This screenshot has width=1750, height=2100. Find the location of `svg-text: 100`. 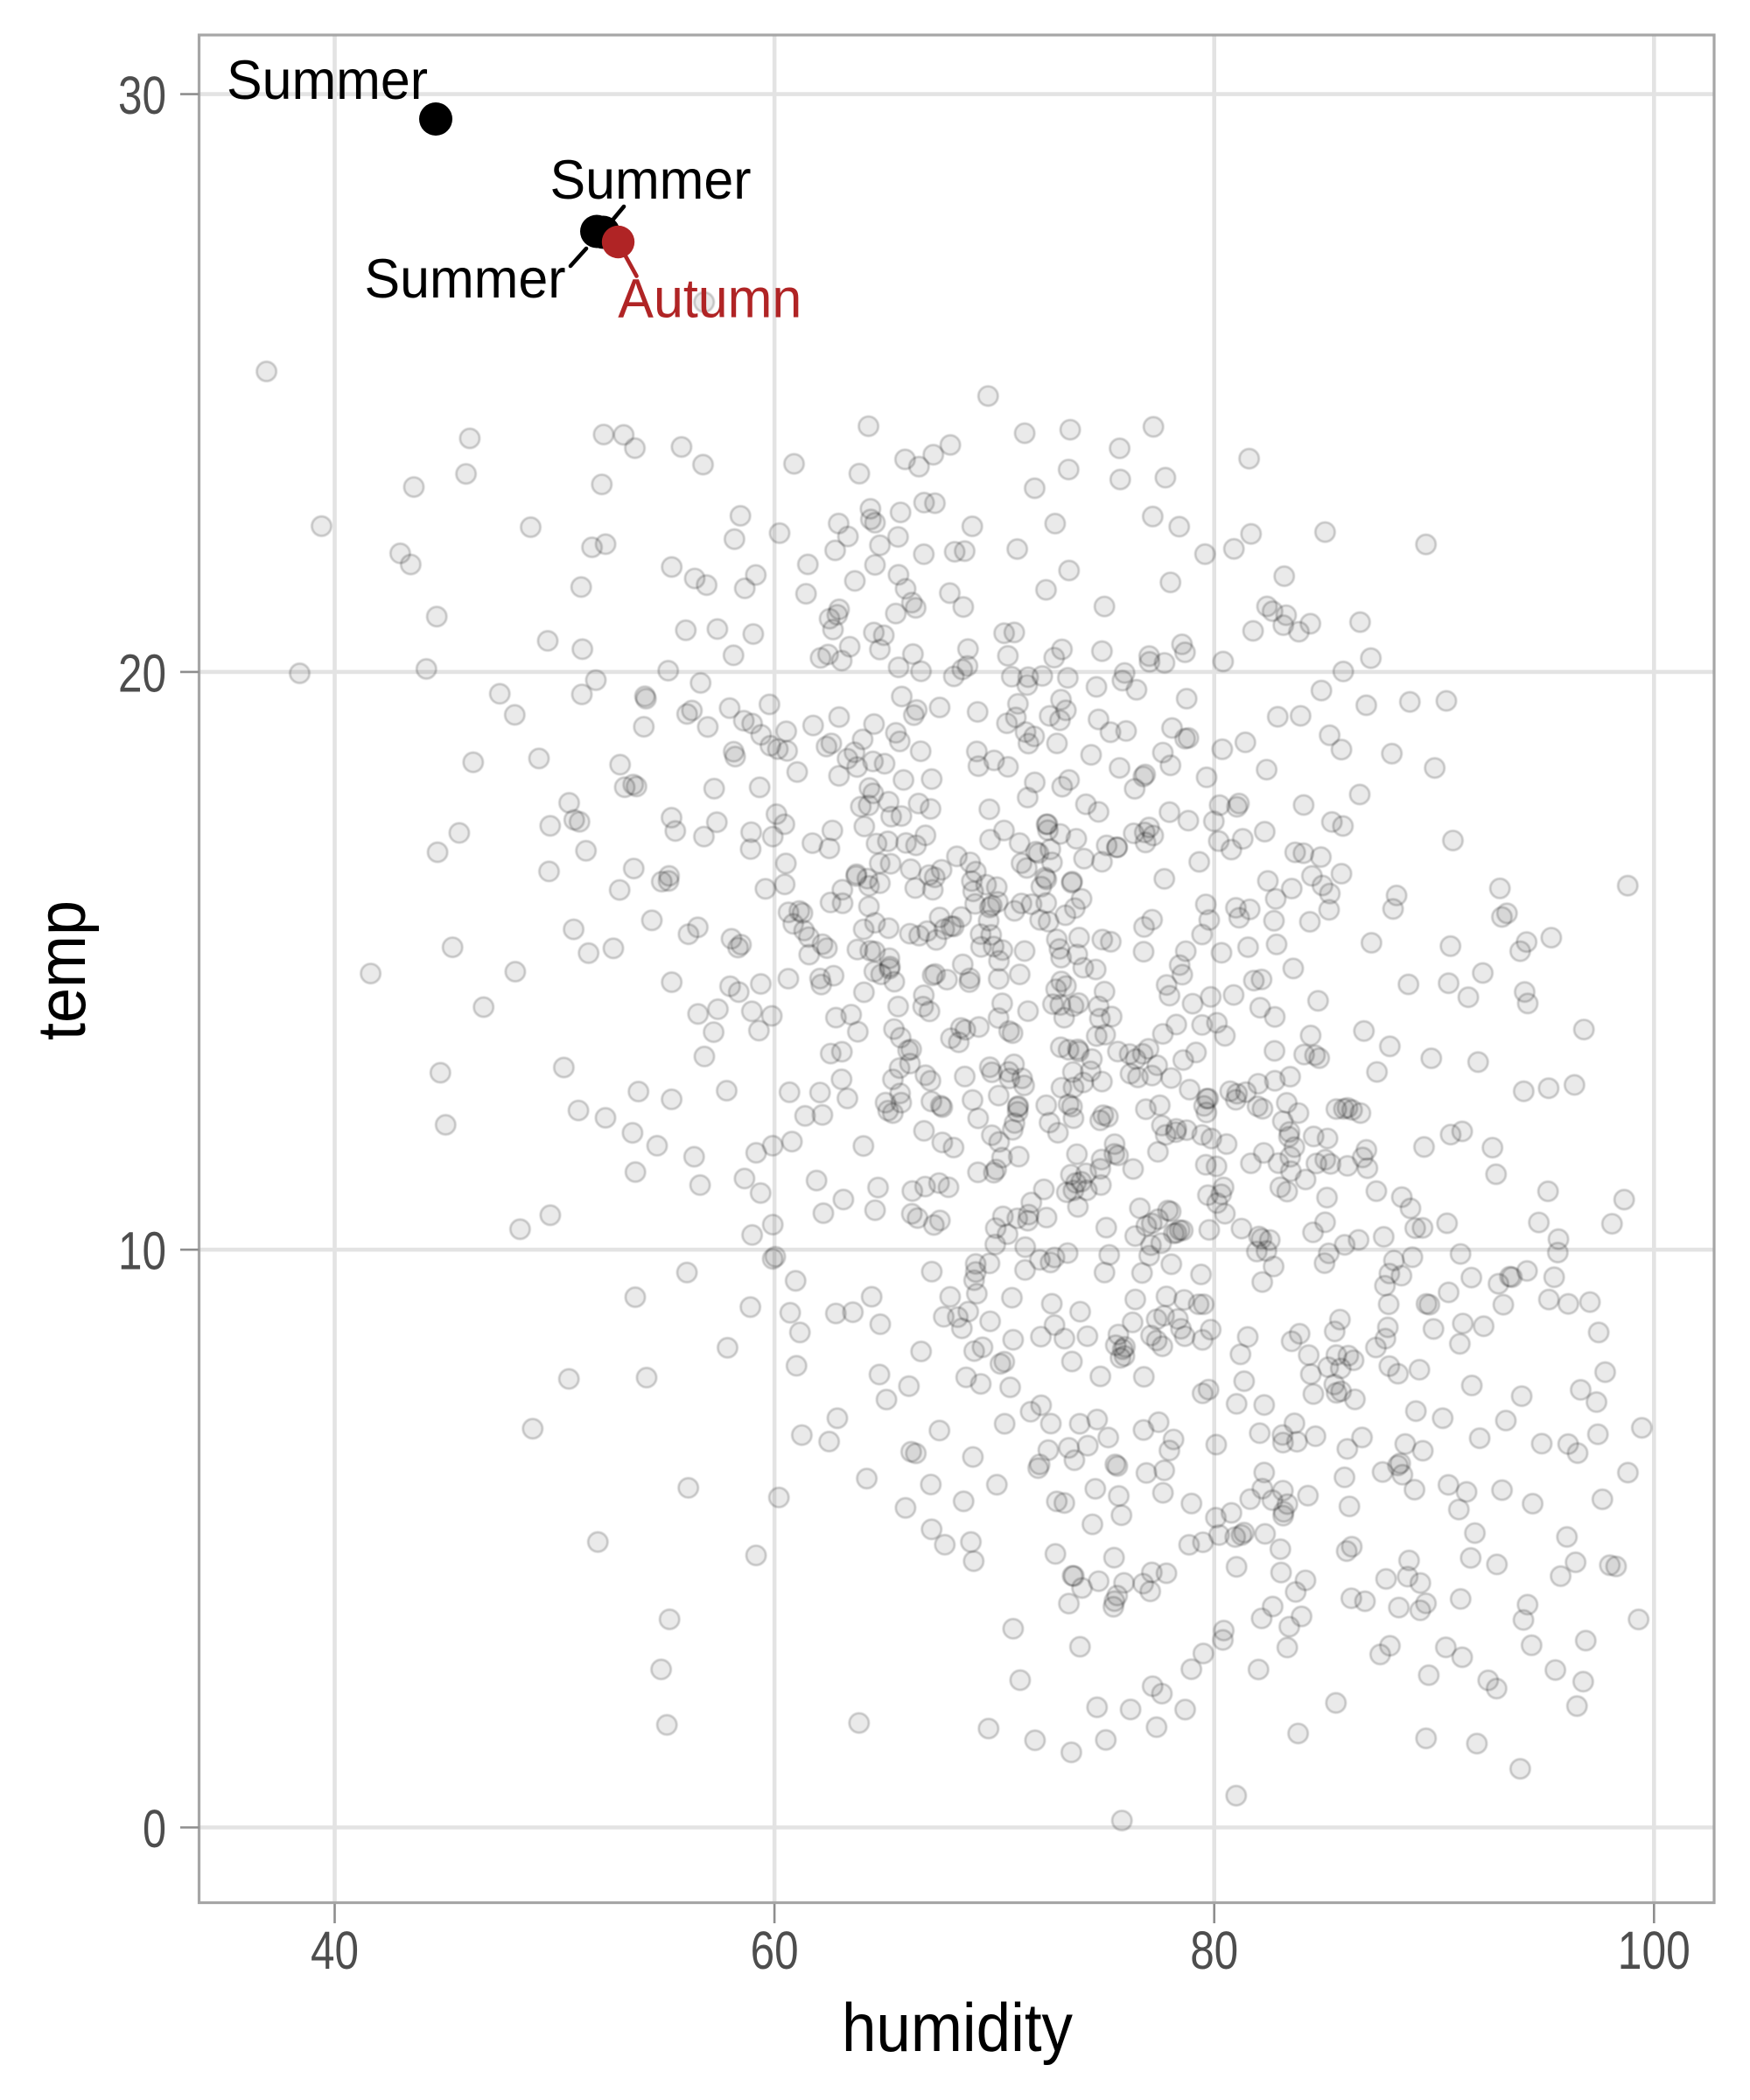

svg-text: 100 is located at coordinates (1654, 1950).